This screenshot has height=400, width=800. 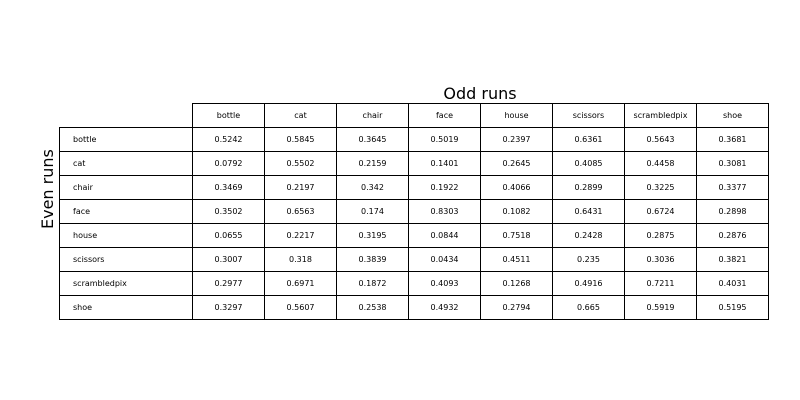 I want to click on table-cell: 0.3036, so click(x=660, y=259).